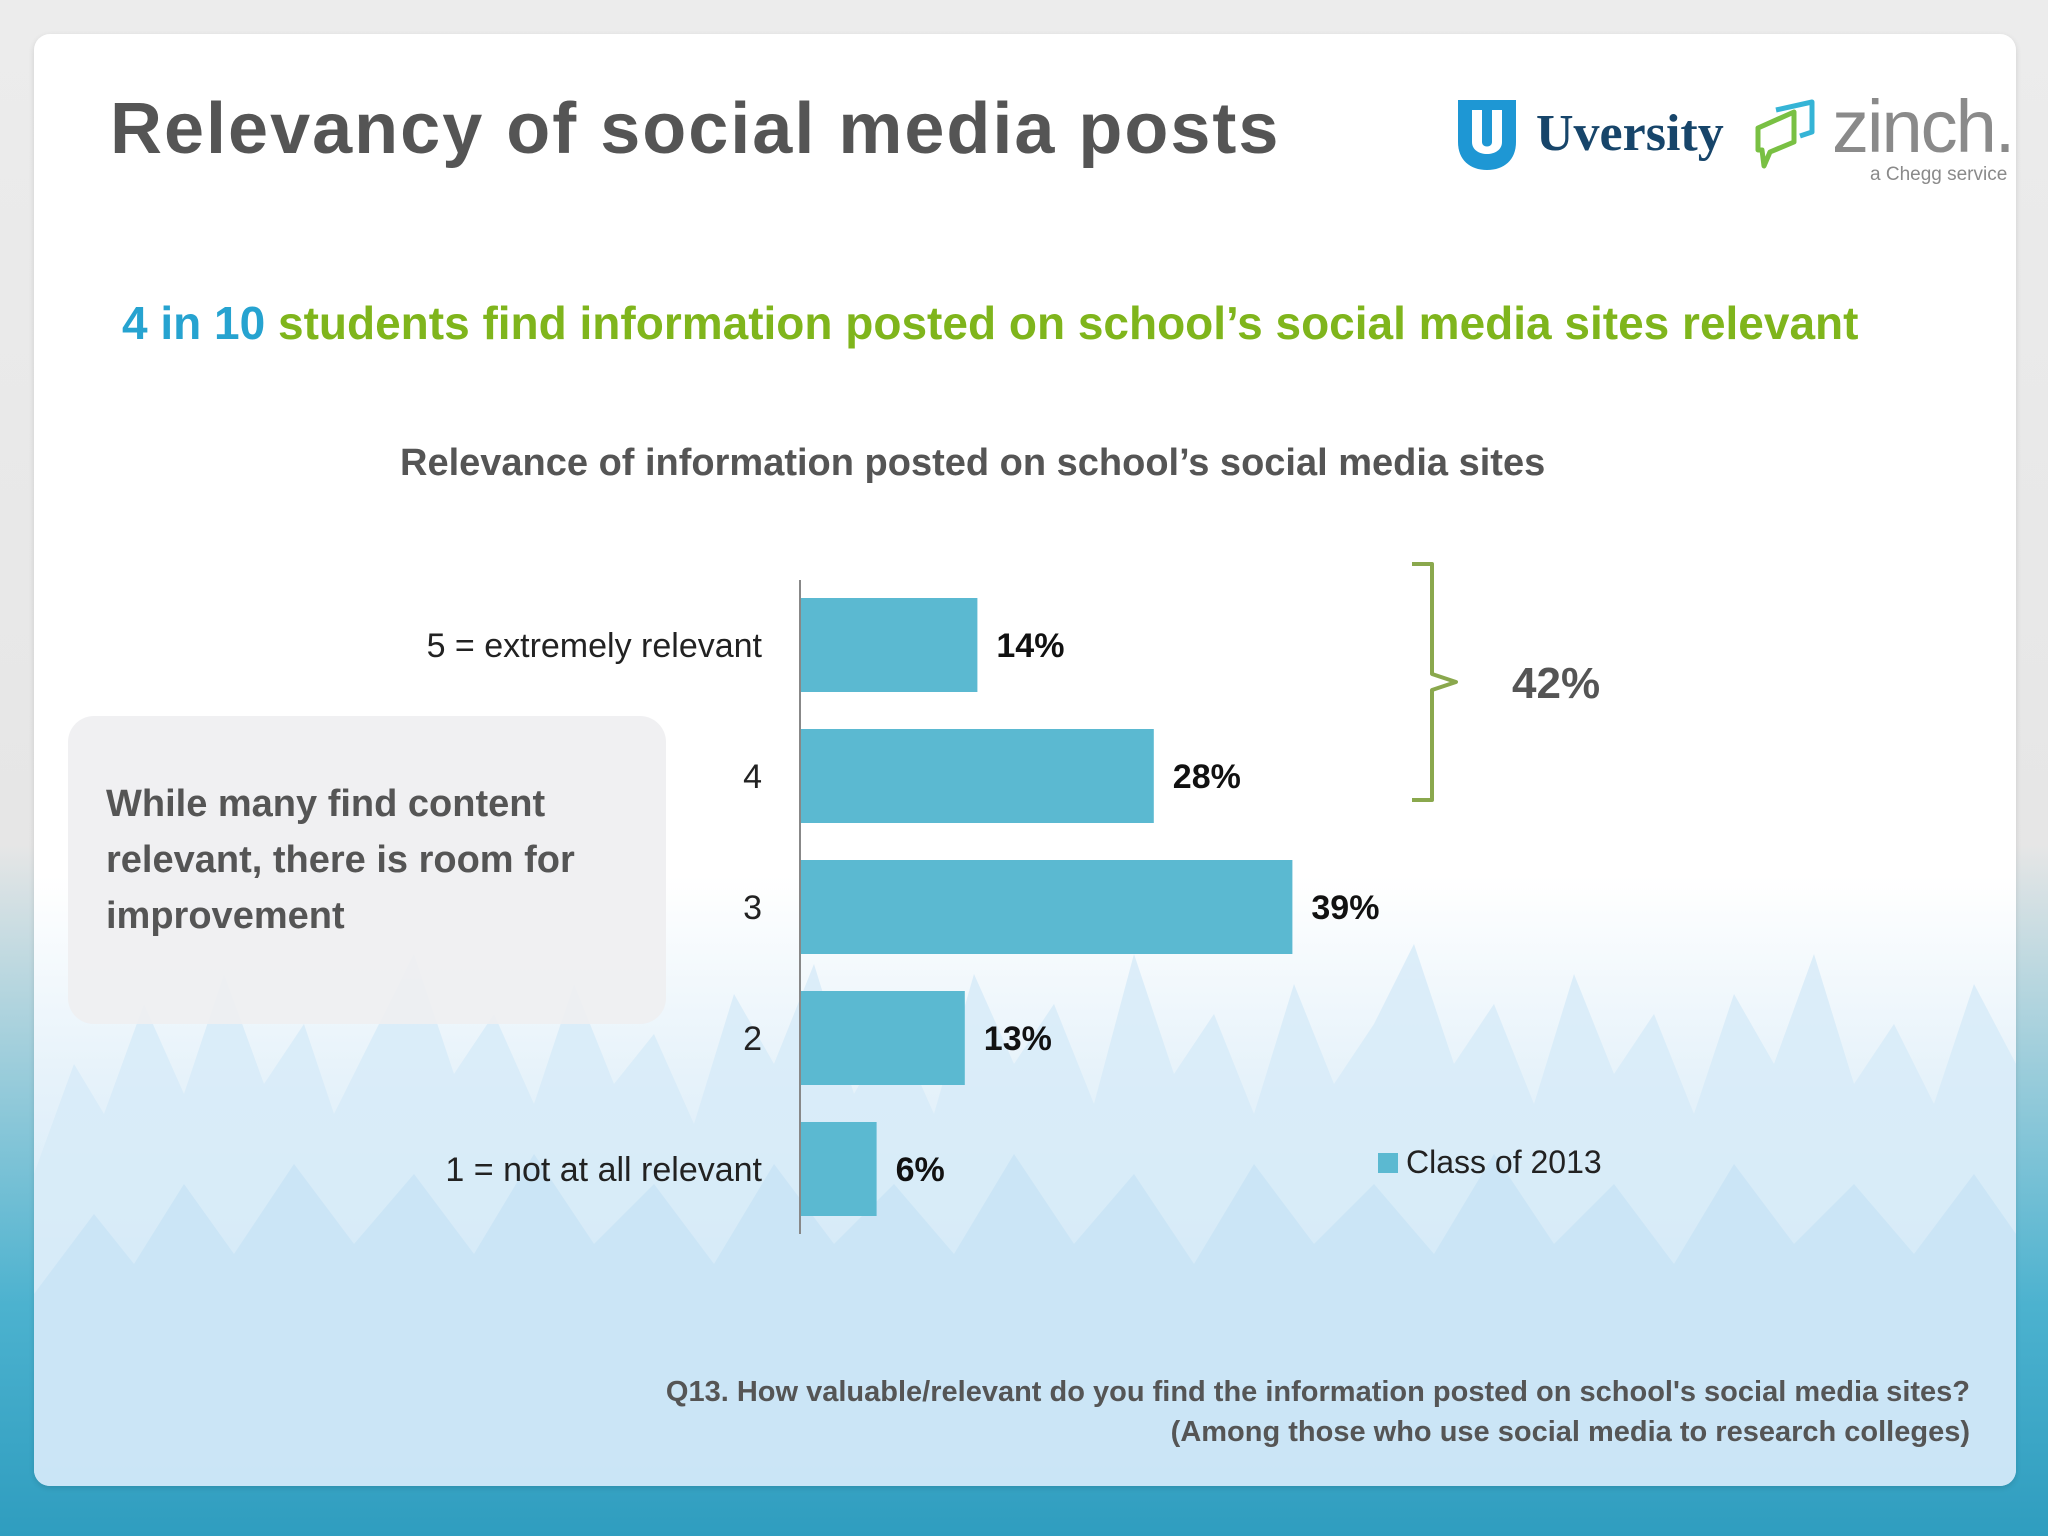 The width and height of the screenshot is (2048, 1536). I want to click on data-label-3: 39%, so click(1345, 908).